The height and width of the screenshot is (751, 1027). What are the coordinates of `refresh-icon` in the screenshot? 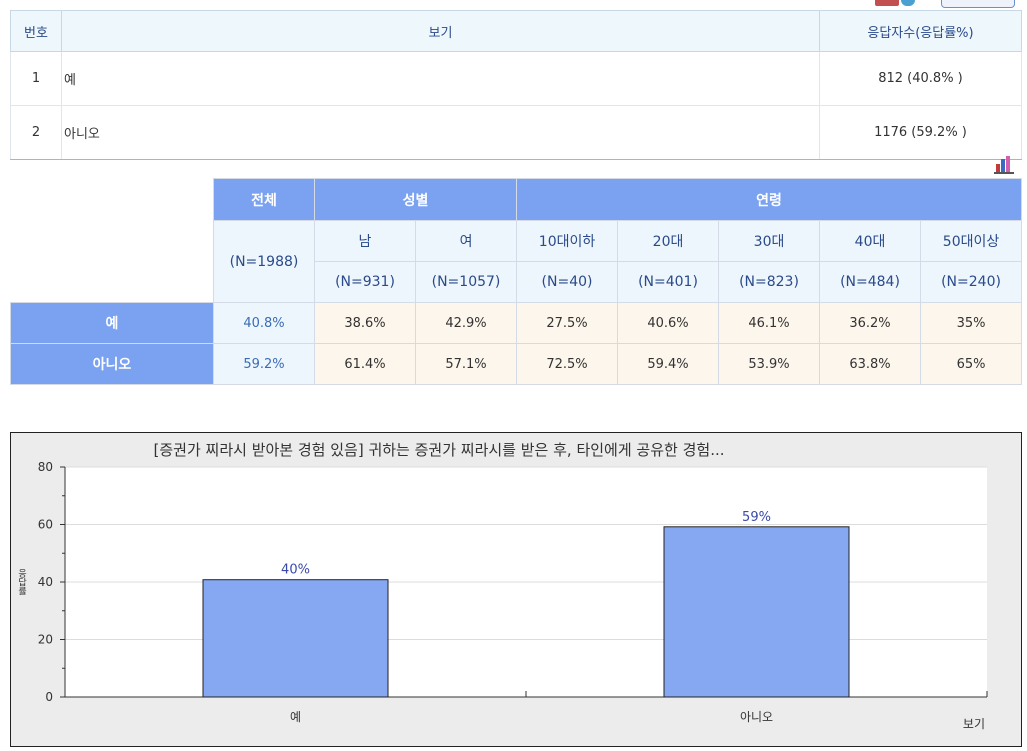 It's located at (908, 3).